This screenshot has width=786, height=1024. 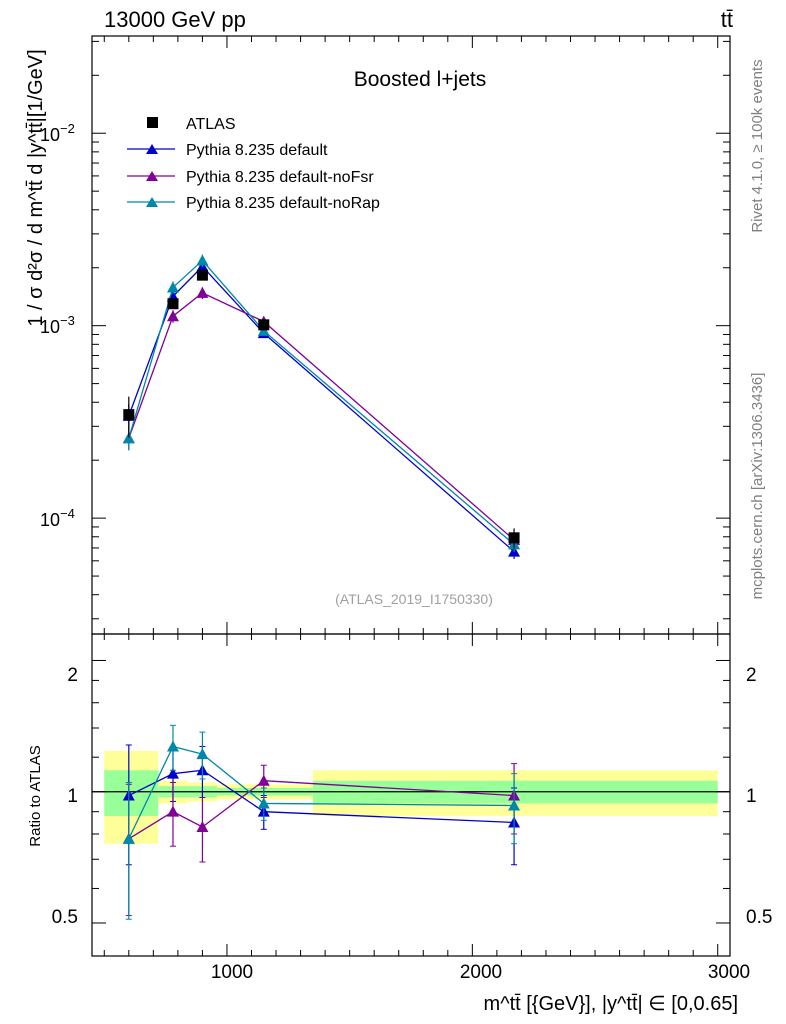 What do you see at coordinates (72, 796) in the screenshot?
I see `ratio-tick-label-1: 1` at bounding box center [72, 796].